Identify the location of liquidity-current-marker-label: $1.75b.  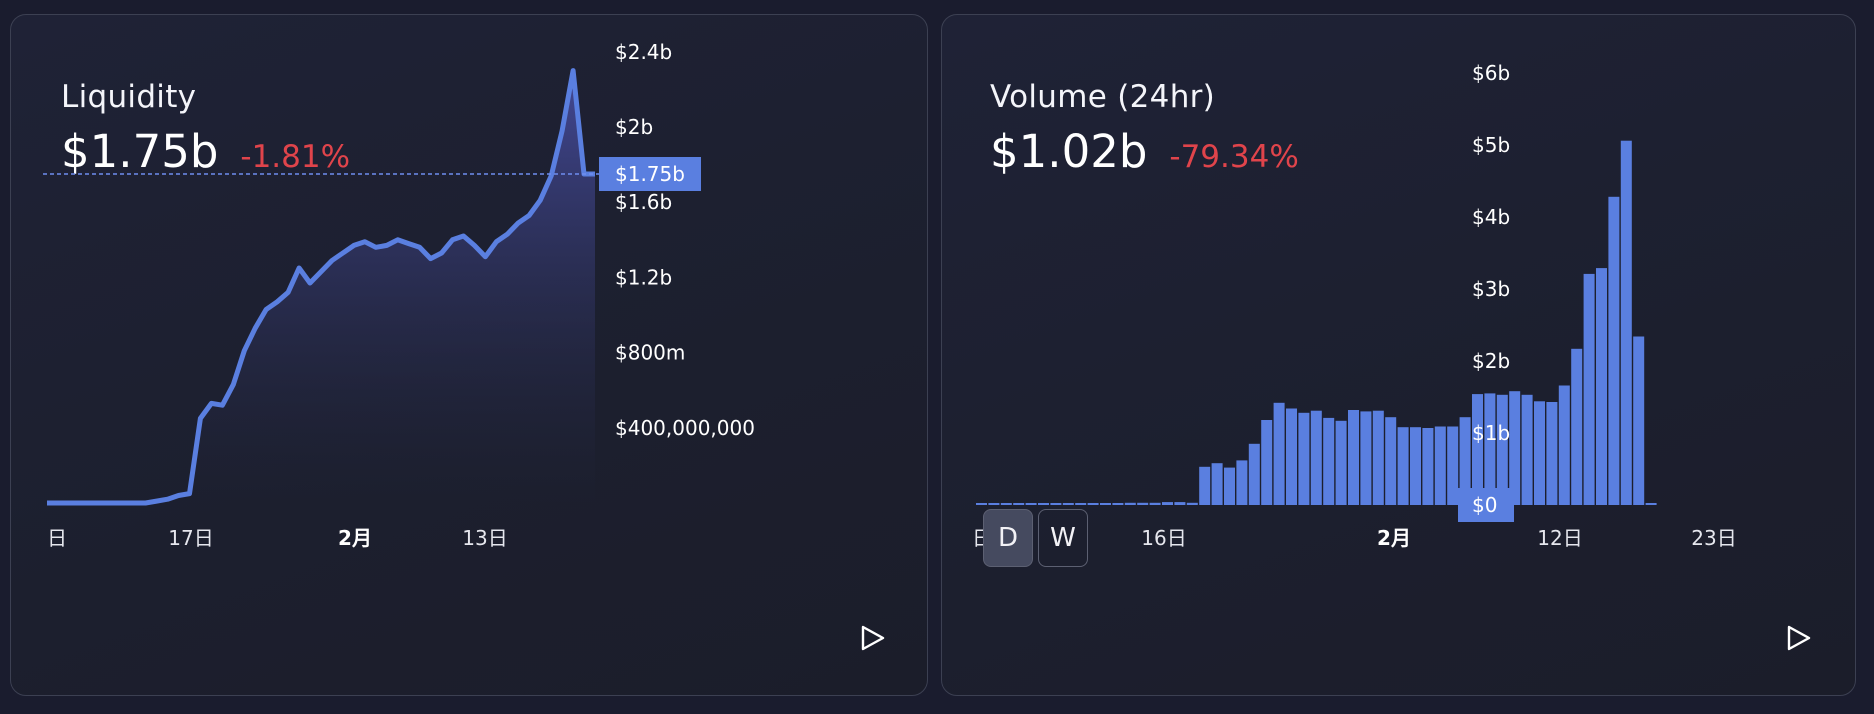
(650, 174).